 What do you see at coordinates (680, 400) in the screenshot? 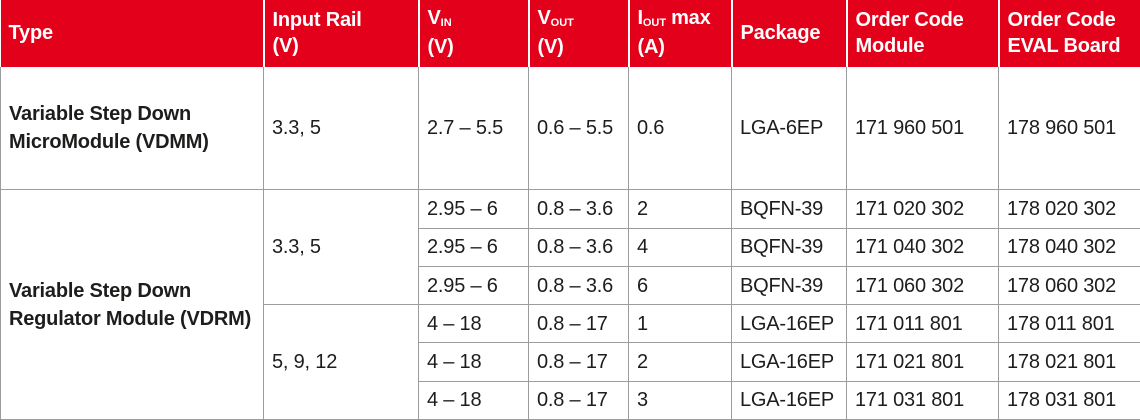
I see `cell-iout-max: 3` at bounding box center [680, 400].